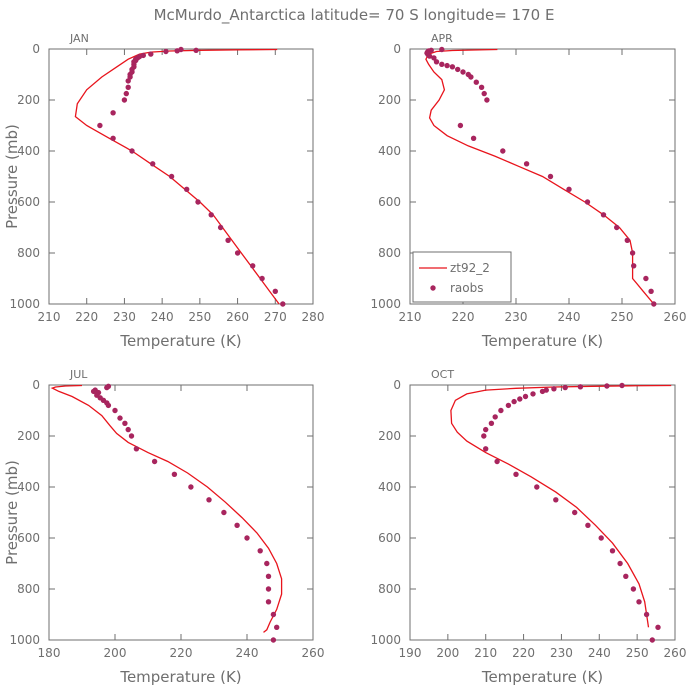  I want to click on x-tick-label: 190, so click(410, 653).